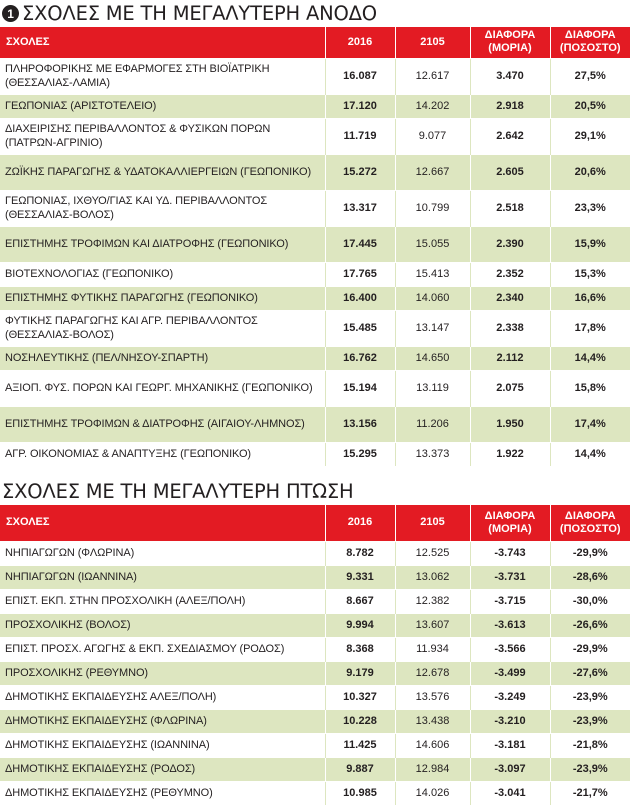 This screenshot has width=630, height=810. What do you see at coordinates (589, 600) in the screenshot?
I see `diff-pct-cell: -30,0%` at bounding box center [589, 600].